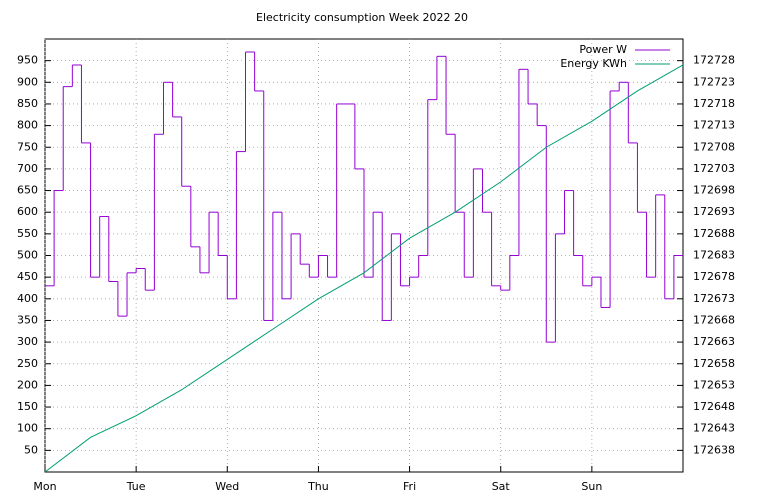  I want to click on y-tick-label: 400, so click(27, 298).